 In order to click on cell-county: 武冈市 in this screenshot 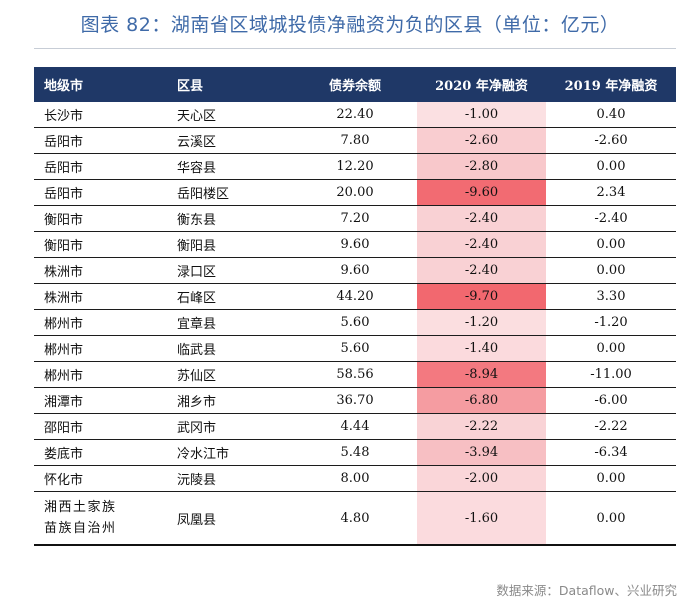, I will do `click(231, 426)`.